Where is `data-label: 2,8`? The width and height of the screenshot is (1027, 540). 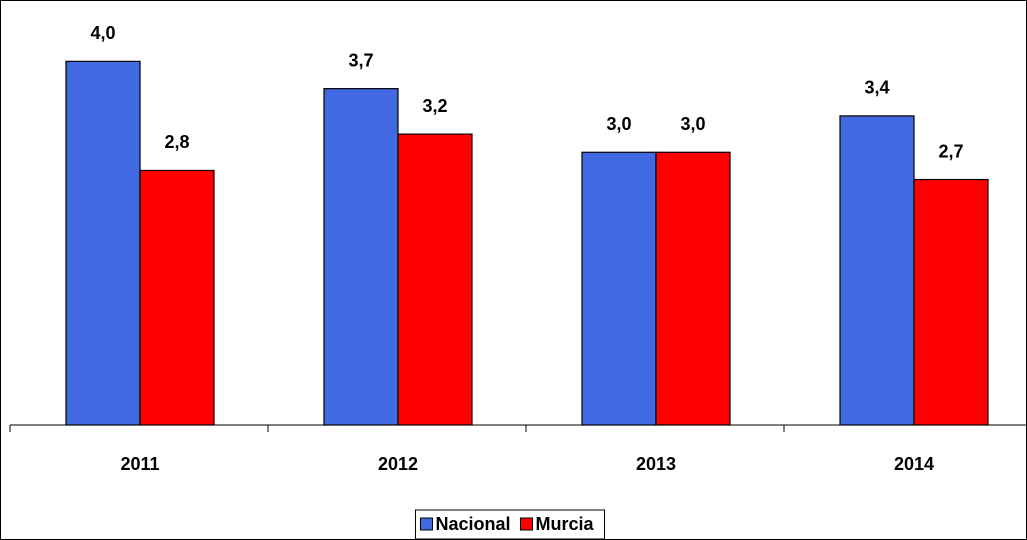 data-label: 2,8 is located at coordinates (176, 142).